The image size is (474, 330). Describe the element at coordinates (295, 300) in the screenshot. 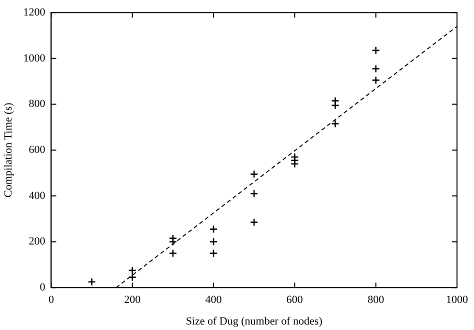

I see `x-tick-label: 600` at that location.